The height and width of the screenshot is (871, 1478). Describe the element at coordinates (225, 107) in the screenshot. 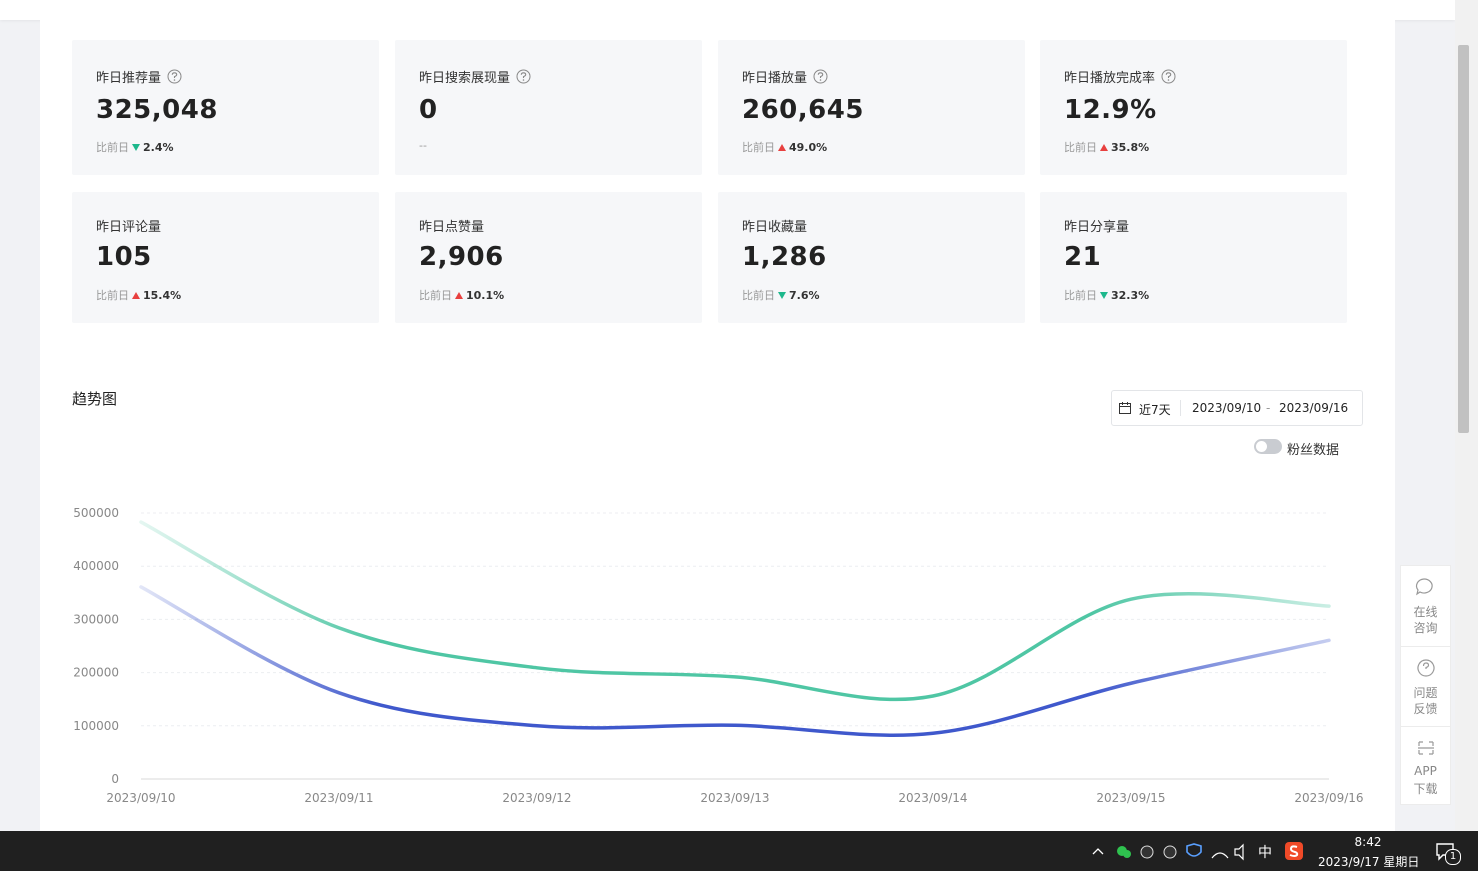

I see `stat-card: 昨日推荐量 325,048 比前日 2.4%` at that location.